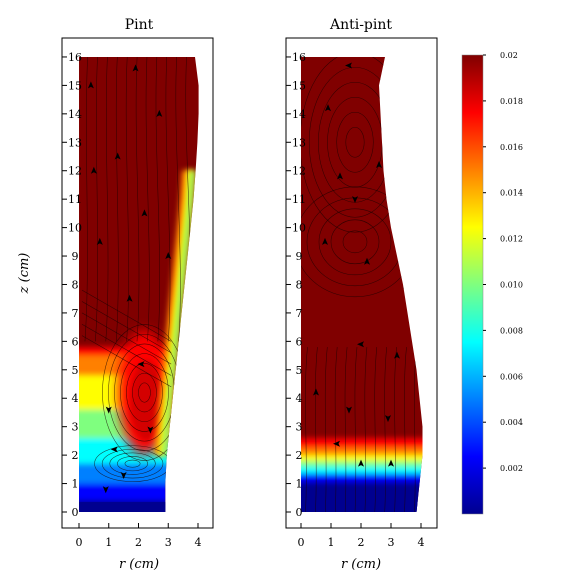 The image size is (578, 579). What do you see at coordinates (75, 370) in the screenshot?
I see `y-tick-label: 5` at bounding box center [75, 370].